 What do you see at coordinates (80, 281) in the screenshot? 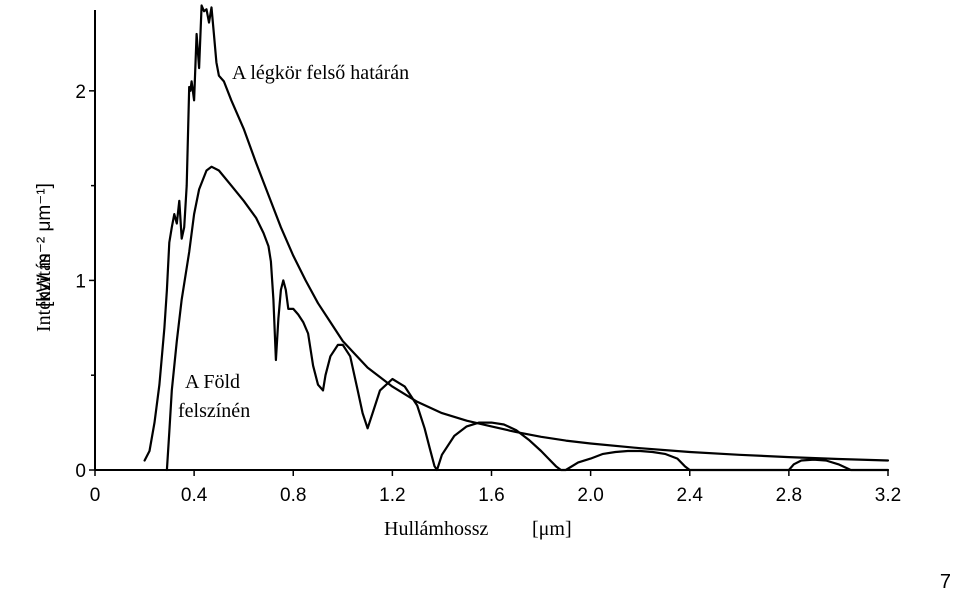
I see `y-tick-label: 1` at bounding box center [80, 281].